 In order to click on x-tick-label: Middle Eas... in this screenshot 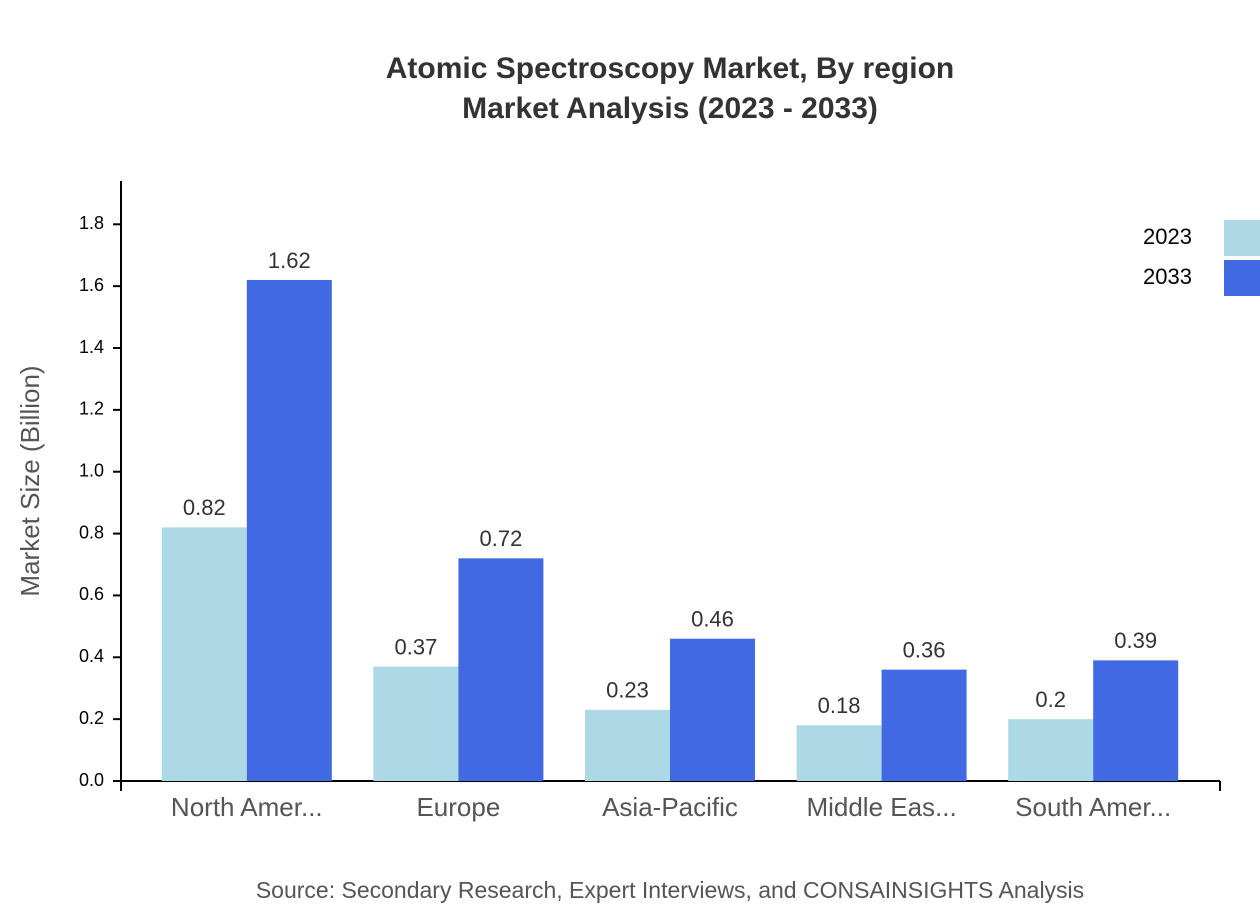, I will do `click(881, 807)`.